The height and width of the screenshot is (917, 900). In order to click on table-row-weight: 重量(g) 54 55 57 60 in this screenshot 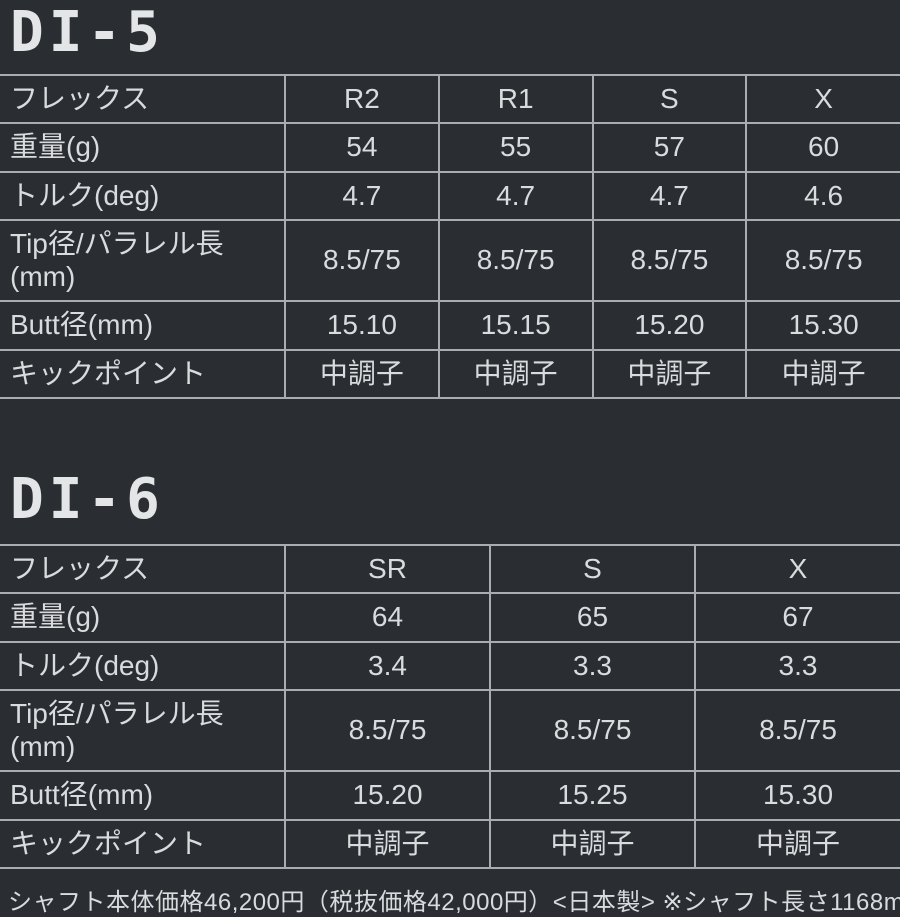, I will do `click(450, 147)`.